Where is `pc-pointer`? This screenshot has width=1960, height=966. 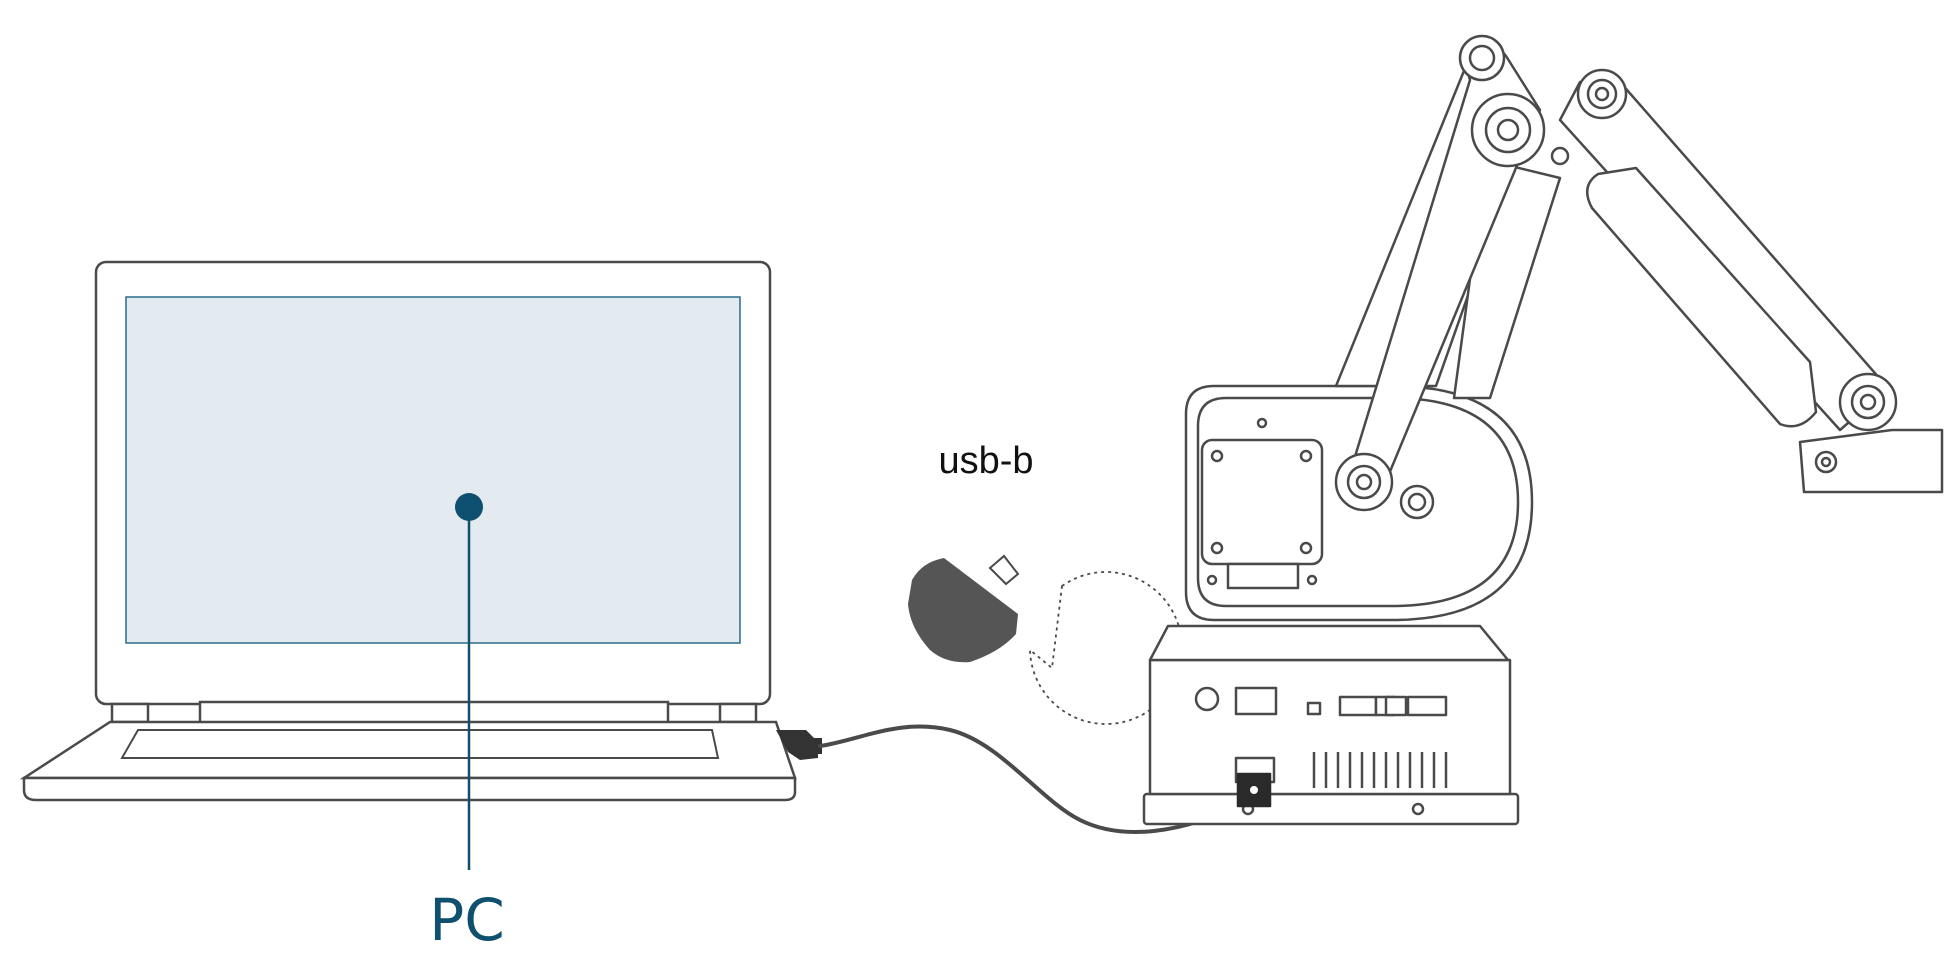
pc-pointer is located at coordinates (469, 681).